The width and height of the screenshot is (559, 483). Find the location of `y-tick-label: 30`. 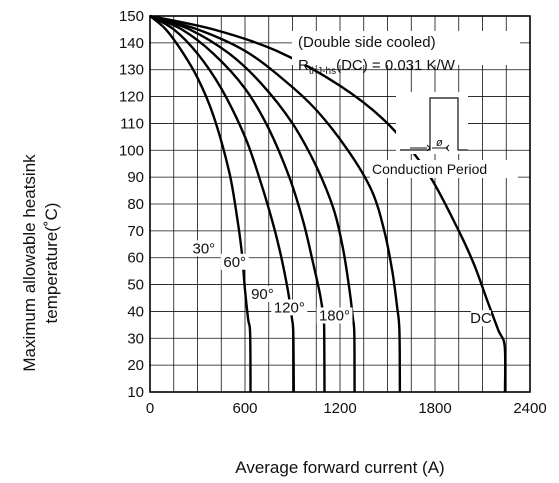

y-tick-label: 30 is located at coordinates (135, 338).